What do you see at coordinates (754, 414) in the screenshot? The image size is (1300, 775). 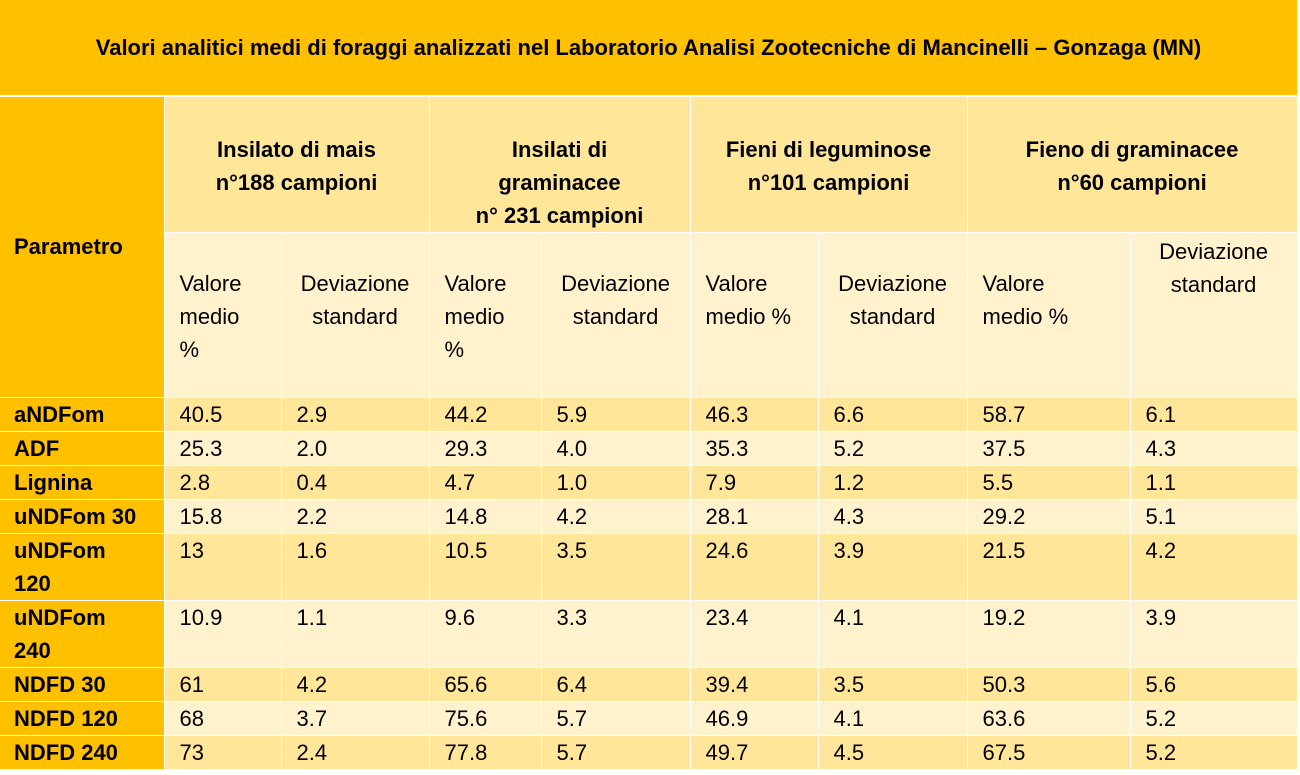 I see `value-cell: 46.3` at bounding box center [754, 414].